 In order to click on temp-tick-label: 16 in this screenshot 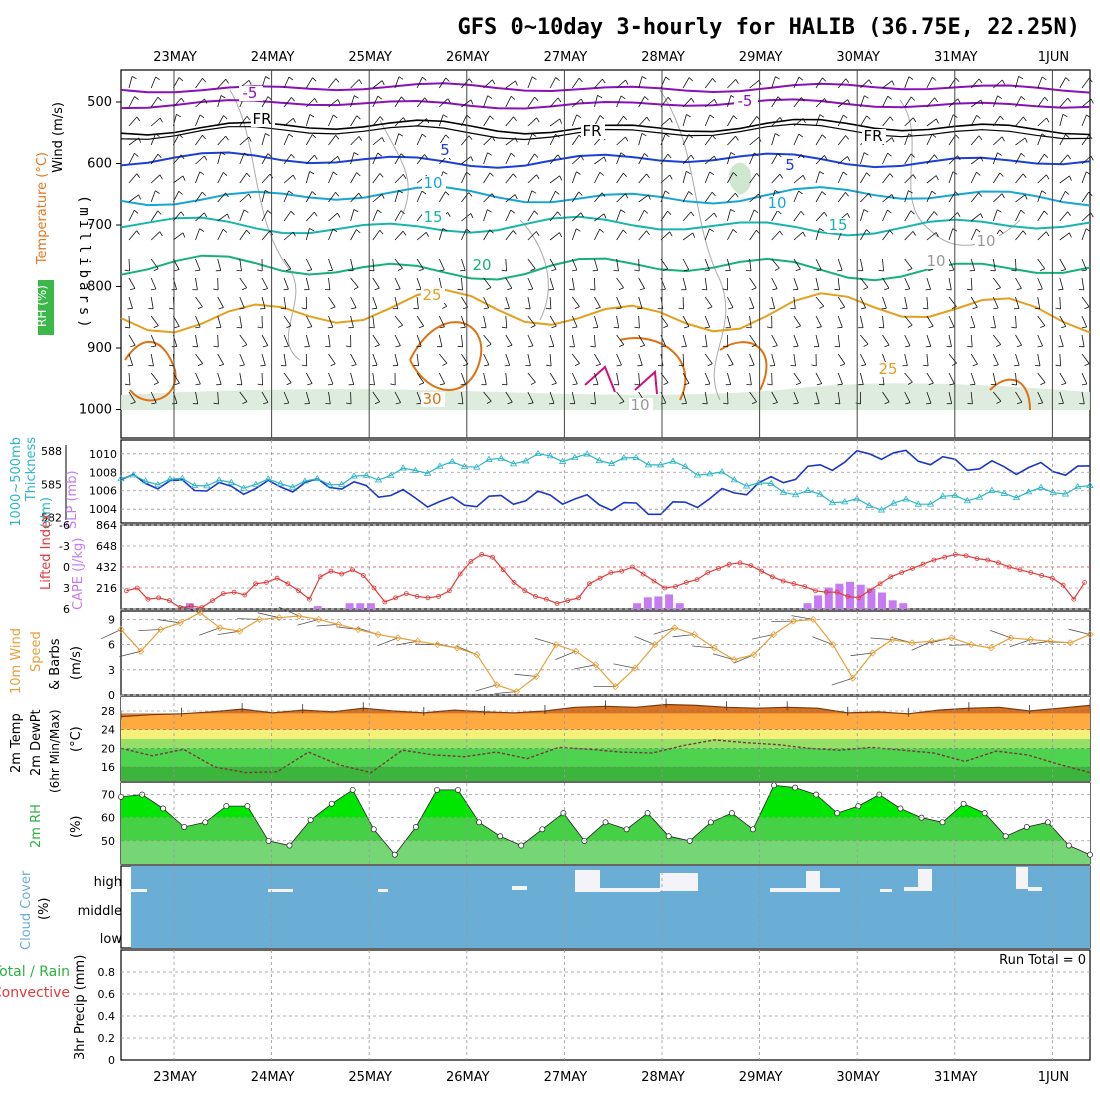, I will do `click(108, 767)`.